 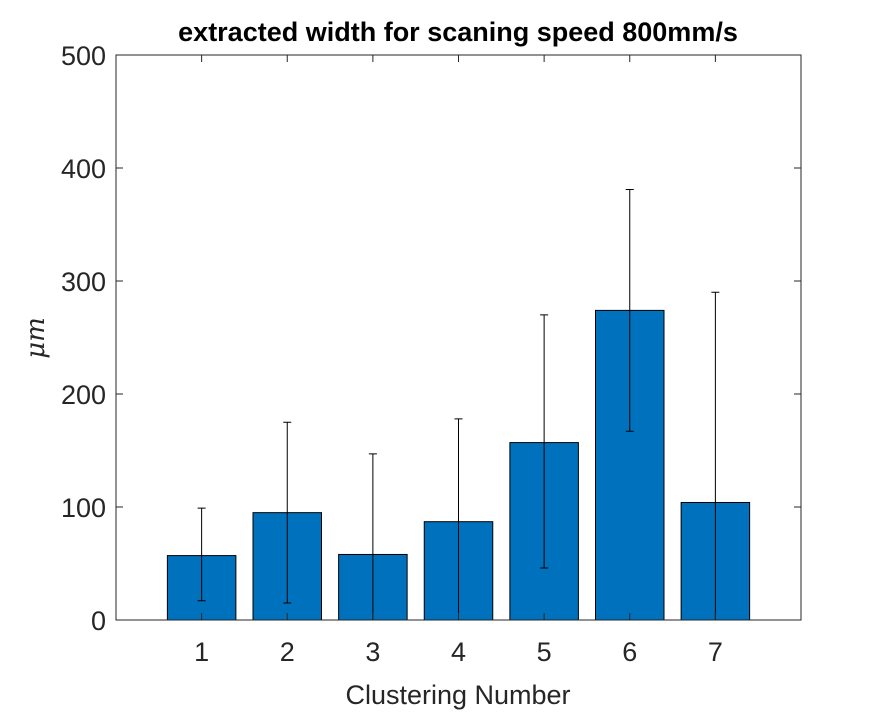 What do you see at coordinates (83, 282) in the screenshot?
I see `y-tick-label-300: 300` at bounding box center [83, 282].